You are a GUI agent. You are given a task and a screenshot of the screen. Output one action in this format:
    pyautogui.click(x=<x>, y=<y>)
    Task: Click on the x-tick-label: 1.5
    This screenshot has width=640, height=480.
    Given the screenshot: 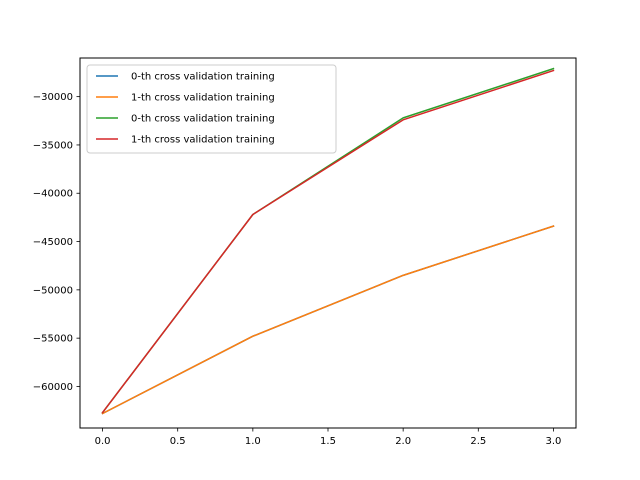 What is the action you would take?
    pyautogui.click(x=328, y=441)
    